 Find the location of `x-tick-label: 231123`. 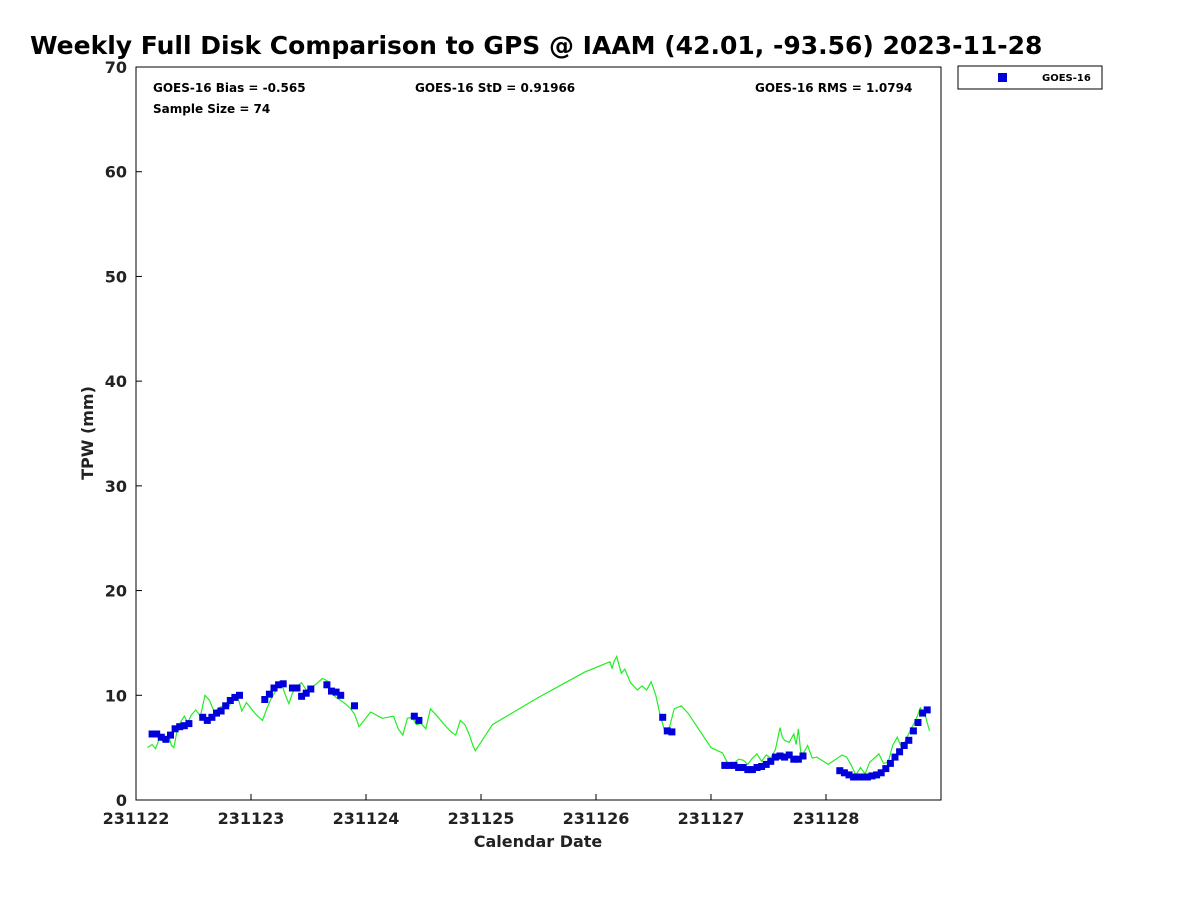

x-tick-label: 231123 is located at coordinates (251, 818).